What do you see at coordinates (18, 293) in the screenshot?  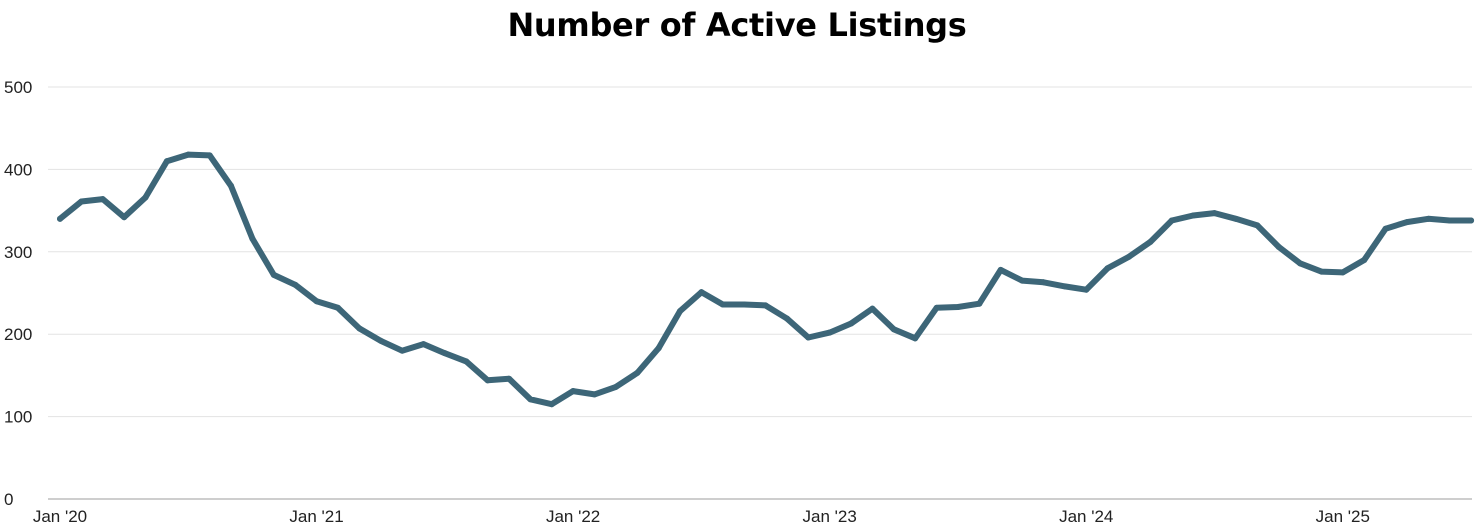 I see `y-axis-tick-labels: 0 100 200 300 400 500` at bounding box center [18, 293].